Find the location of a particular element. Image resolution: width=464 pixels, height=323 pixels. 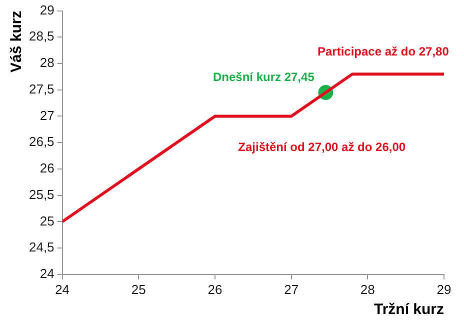

y-tick-label: 29 is located at coordinates (47, 10).